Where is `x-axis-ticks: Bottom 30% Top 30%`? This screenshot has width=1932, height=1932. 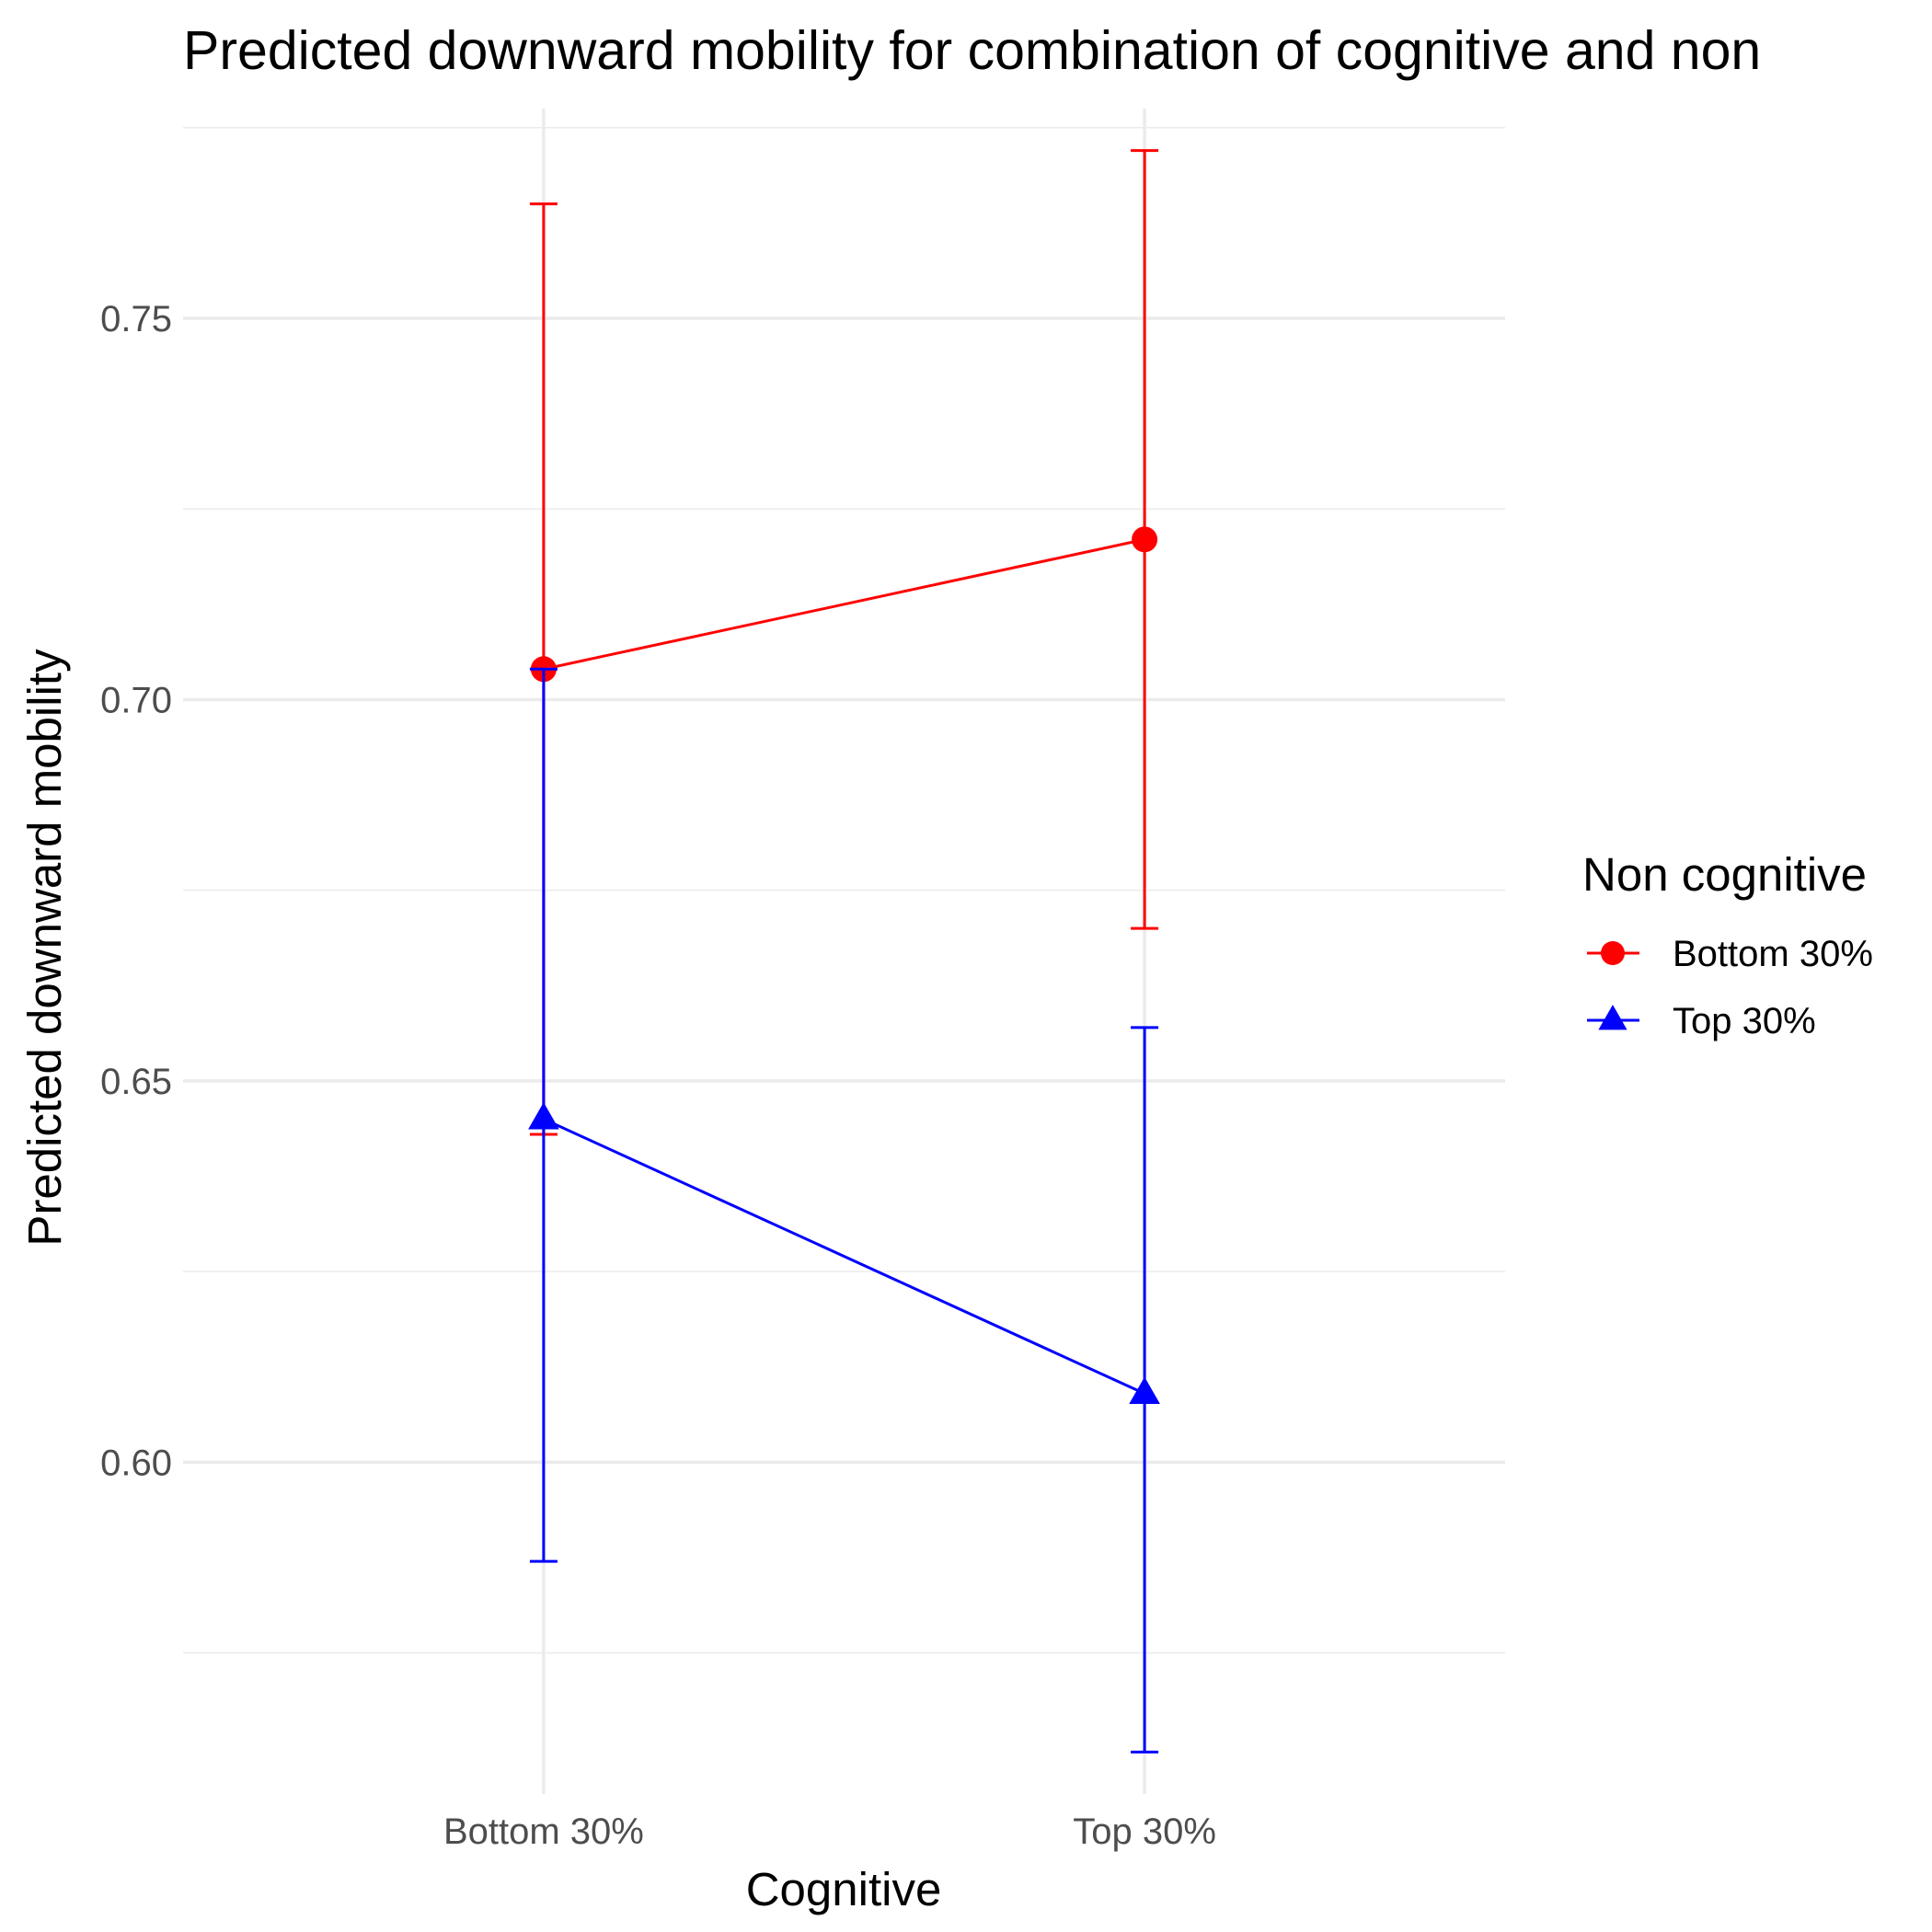
x-axis-ticks: Bottom 30% Top 30% is located at coordinates (829, 1831).